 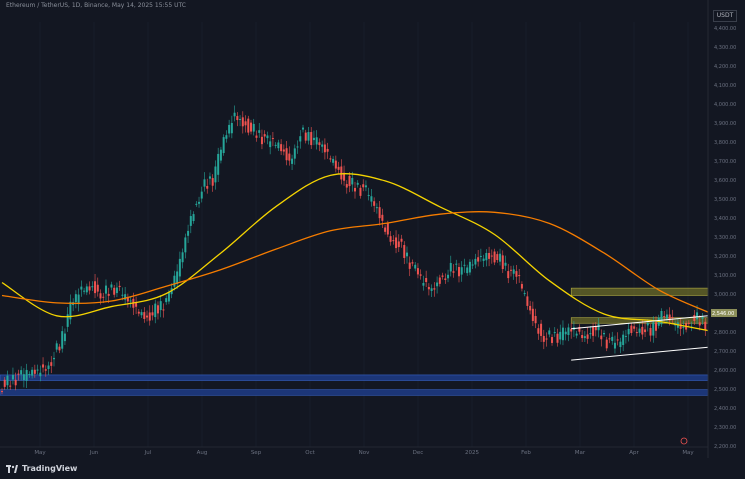 I want to click on y-tick-label: 4,100.00, so click(x=725, y=86).